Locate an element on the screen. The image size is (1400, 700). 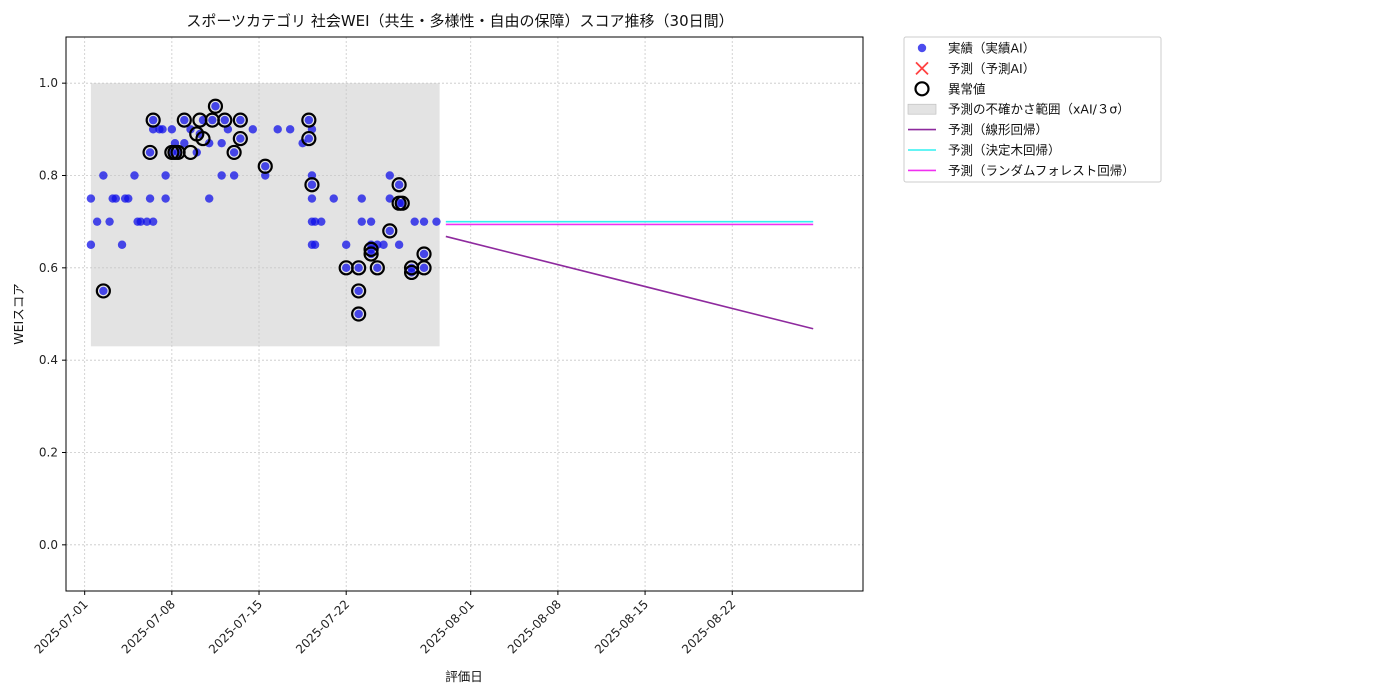
y-tick-label: 0.6 is located at coordinates (48, 268).